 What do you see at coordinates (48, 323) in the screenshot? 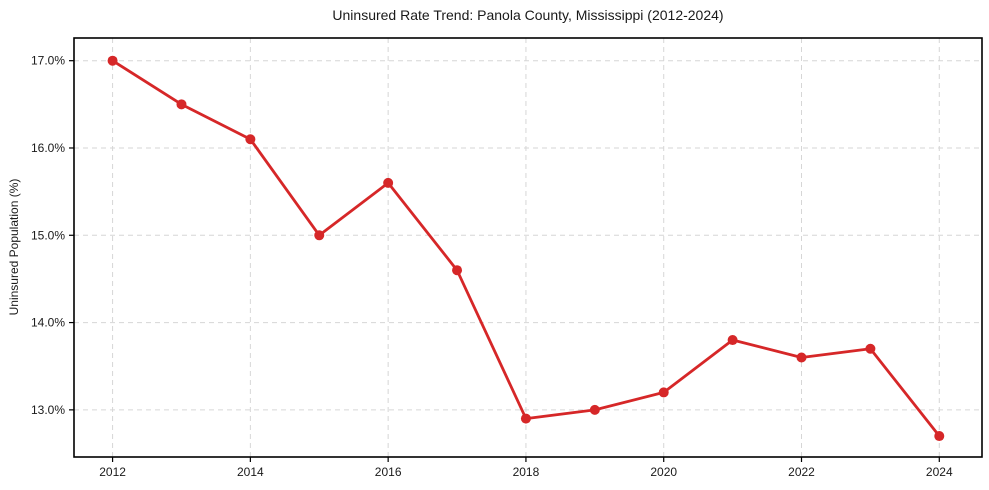
I see `y-tick-label: 14.0%` at bounding box center [48, 323].